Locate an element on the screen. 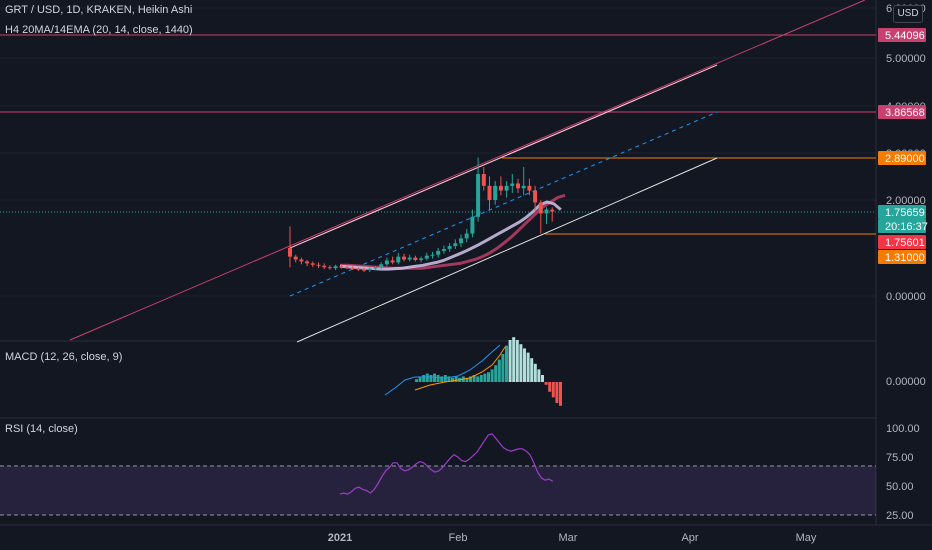  price-badge-label: 5.44096 is located at coordinates (905, 36).